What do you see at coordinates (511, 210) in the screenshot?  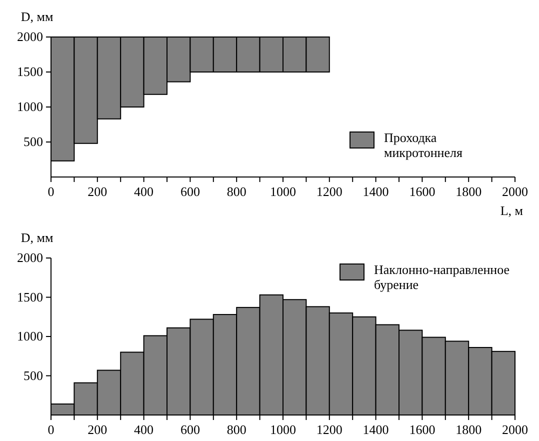 I see `x-axis-title: L, м` at bounding box center [511, 210].